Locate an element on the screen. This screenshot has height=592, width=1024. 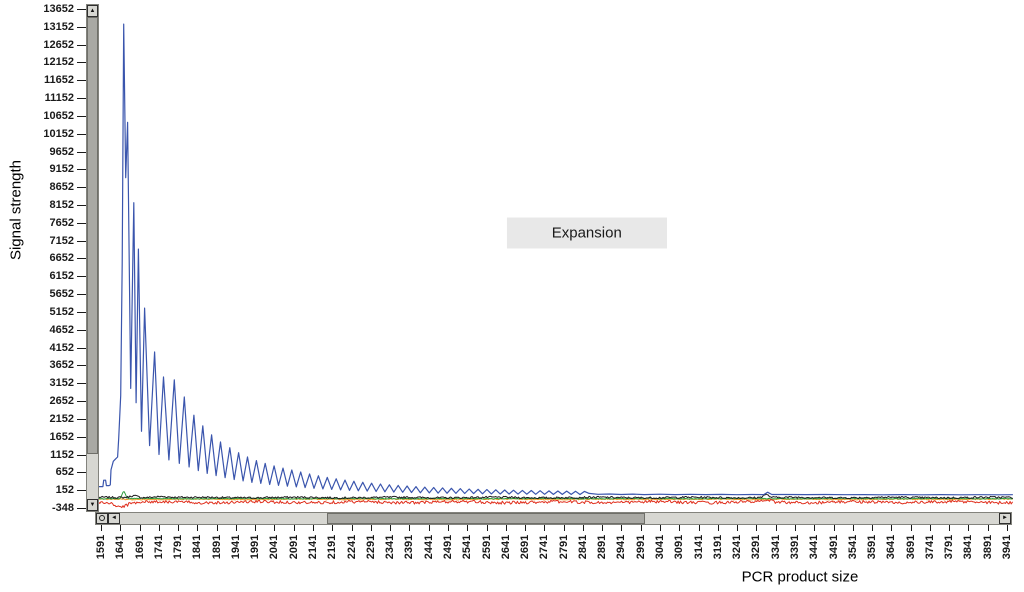
x-tick-label: 2491 is located at coordinates (447, 547).